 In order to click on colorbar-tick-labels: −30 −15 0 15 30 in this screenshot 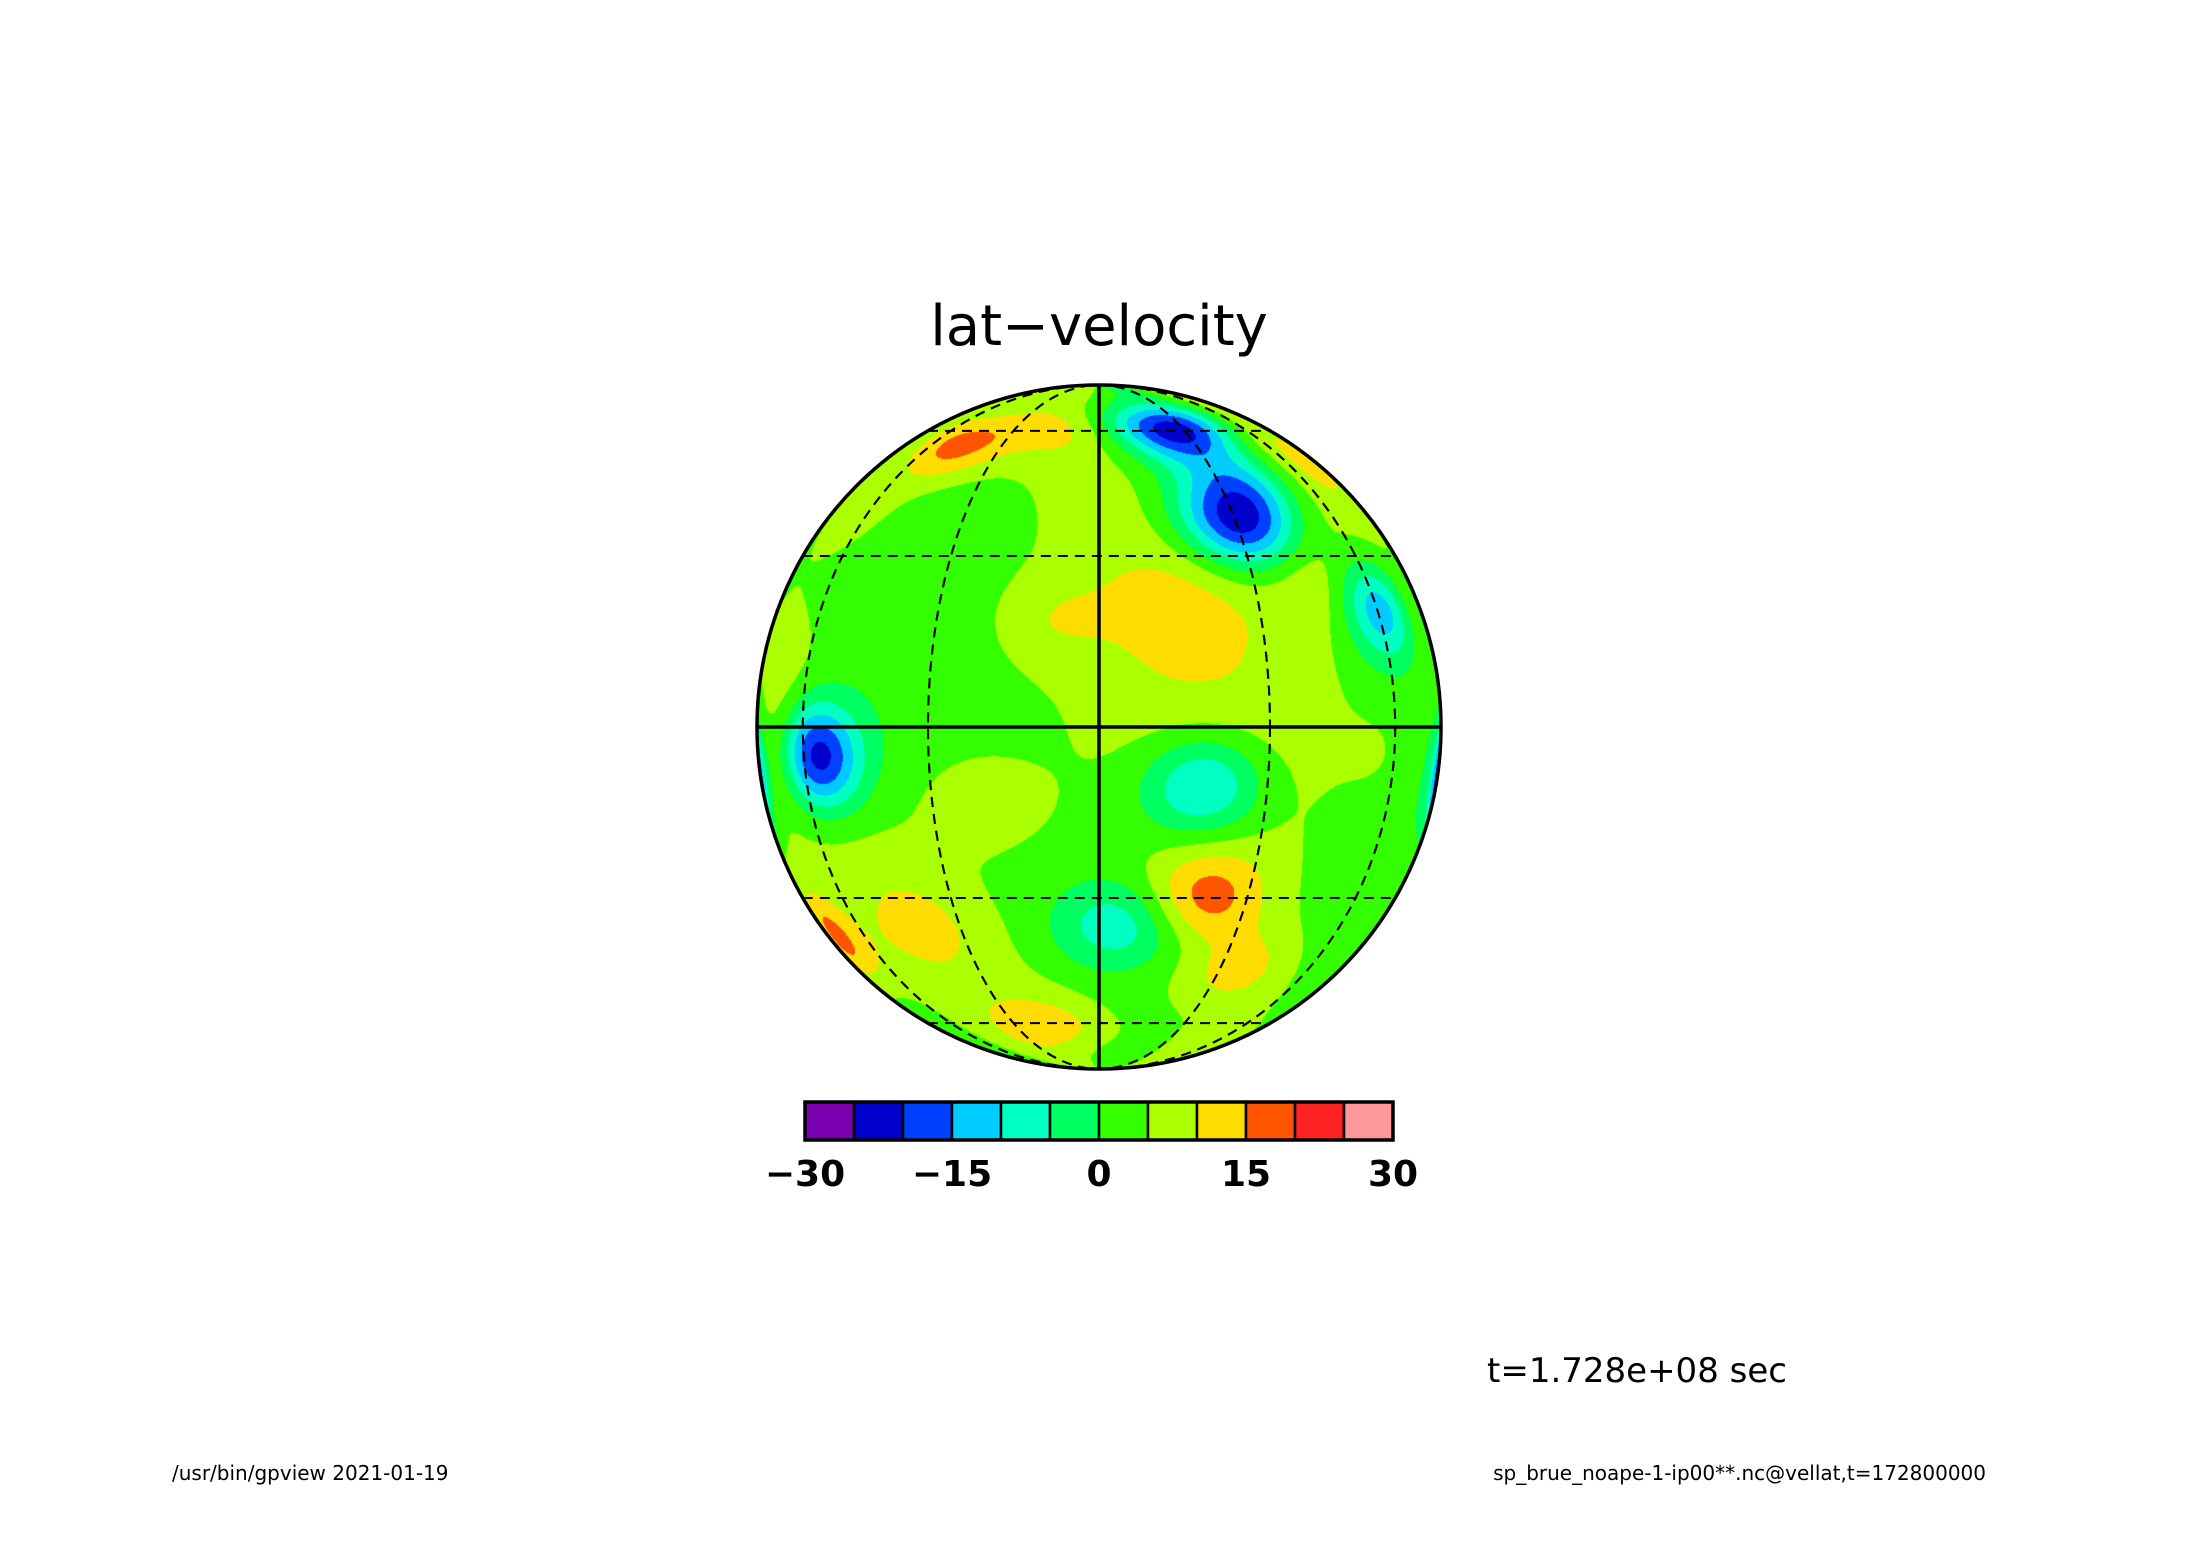, I will do `click(1091, 1174)`.